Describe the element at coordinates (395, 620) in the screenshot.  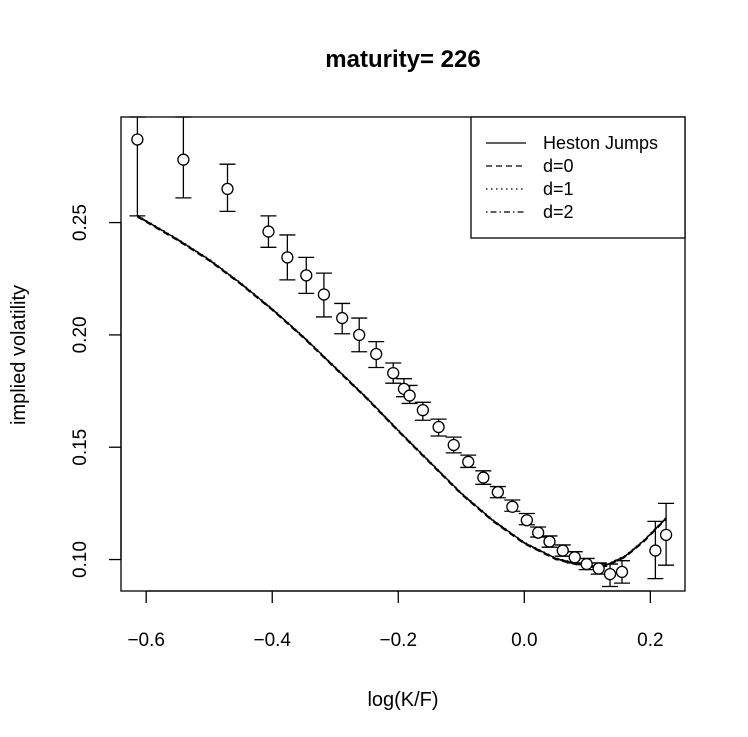
I see `x-axis: −0.6 −0.4 −0.2 0.0 0.2` at that location.